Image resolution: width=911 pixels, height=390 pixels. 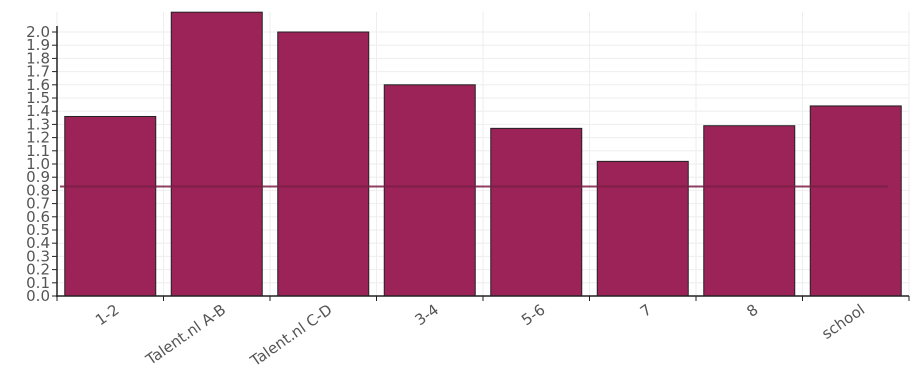 I want to click on bar-talent-nl-c-d, so click(x=323, y=164).